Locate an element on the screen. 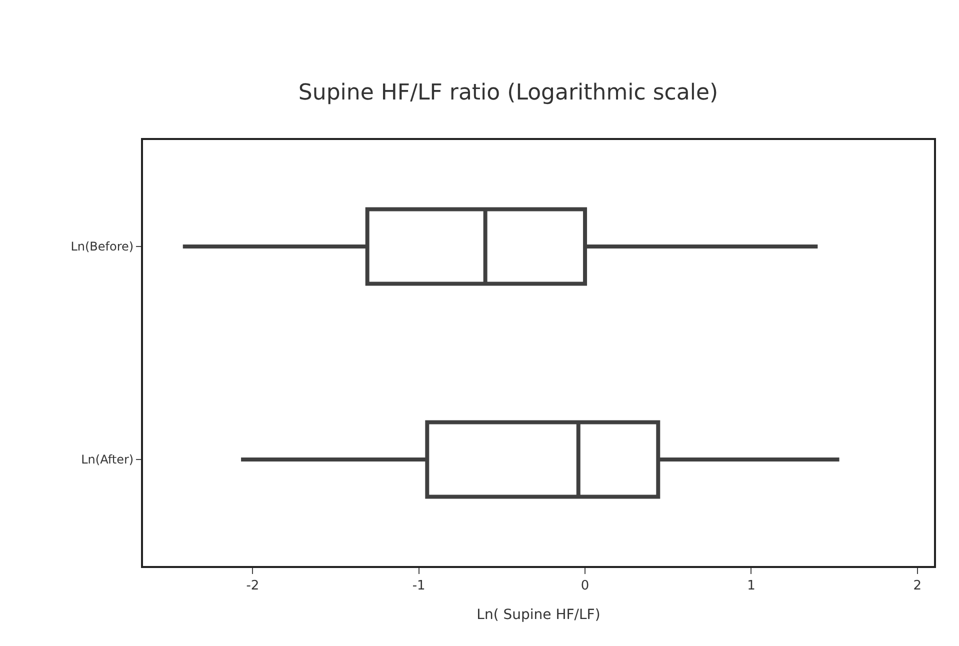 The width and height of the screenshot is (959, 646). y-tick-label: Ln(Before) is located at coordinates (102, 247).